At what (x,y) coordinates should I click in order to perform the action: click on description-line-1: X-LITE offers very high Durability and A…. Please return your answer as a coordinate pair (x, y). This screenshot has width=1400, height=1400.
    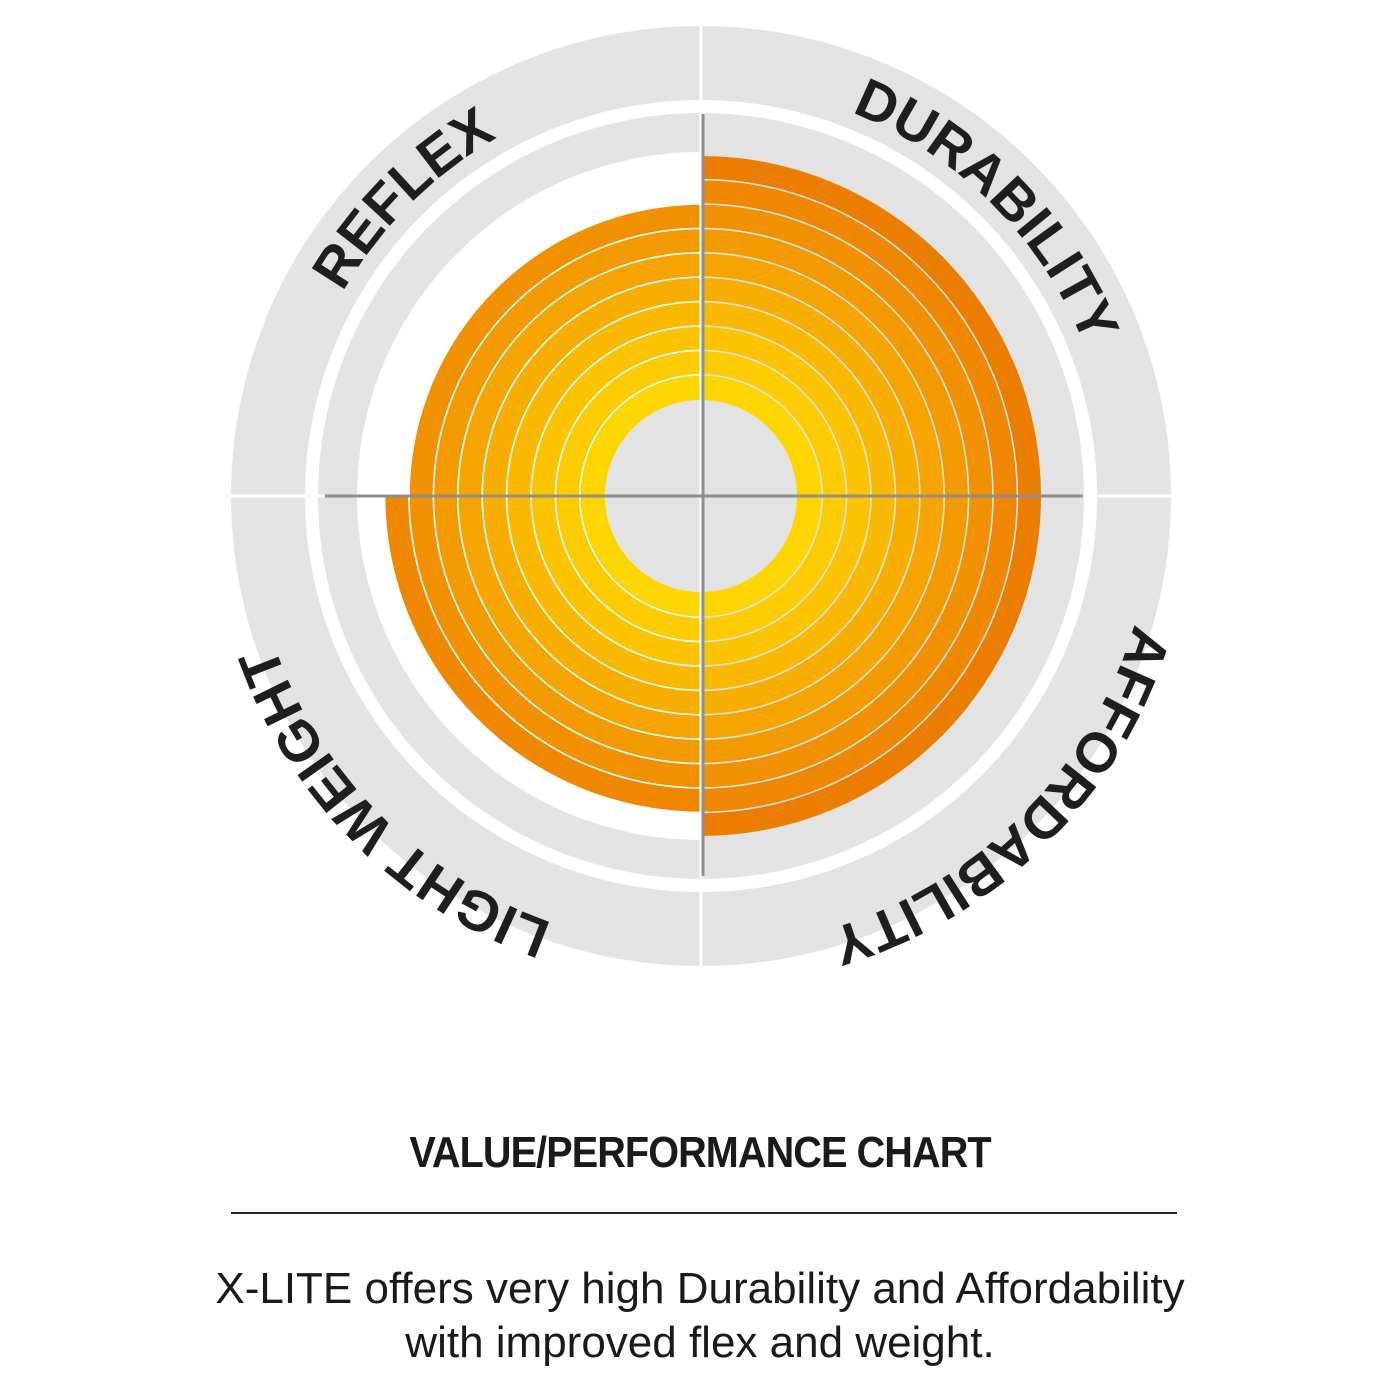
    Looking at the image, I should click on (700, 1288).